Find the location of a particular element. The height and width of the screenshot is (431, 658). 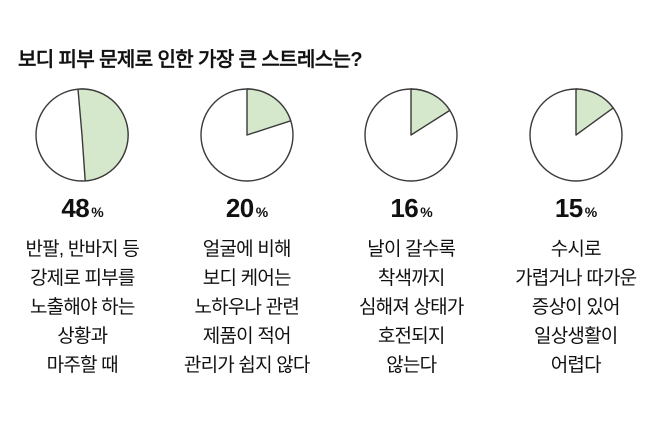

percent-label-4: 15% is located at coordinates (576, 210).